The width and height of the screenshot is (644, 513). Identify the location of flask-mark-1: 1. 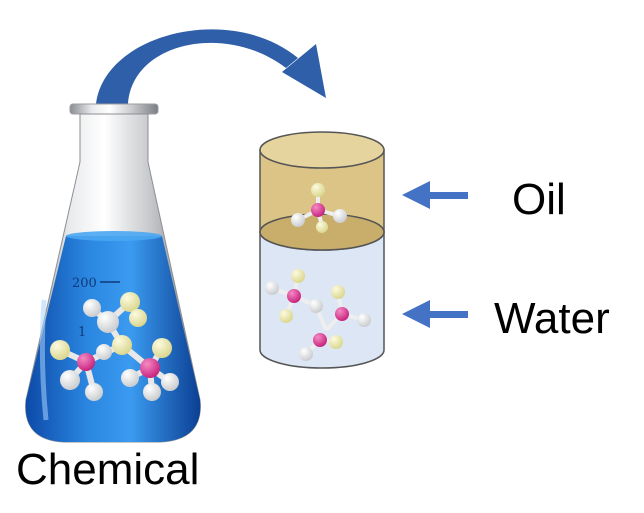
(82, 332).